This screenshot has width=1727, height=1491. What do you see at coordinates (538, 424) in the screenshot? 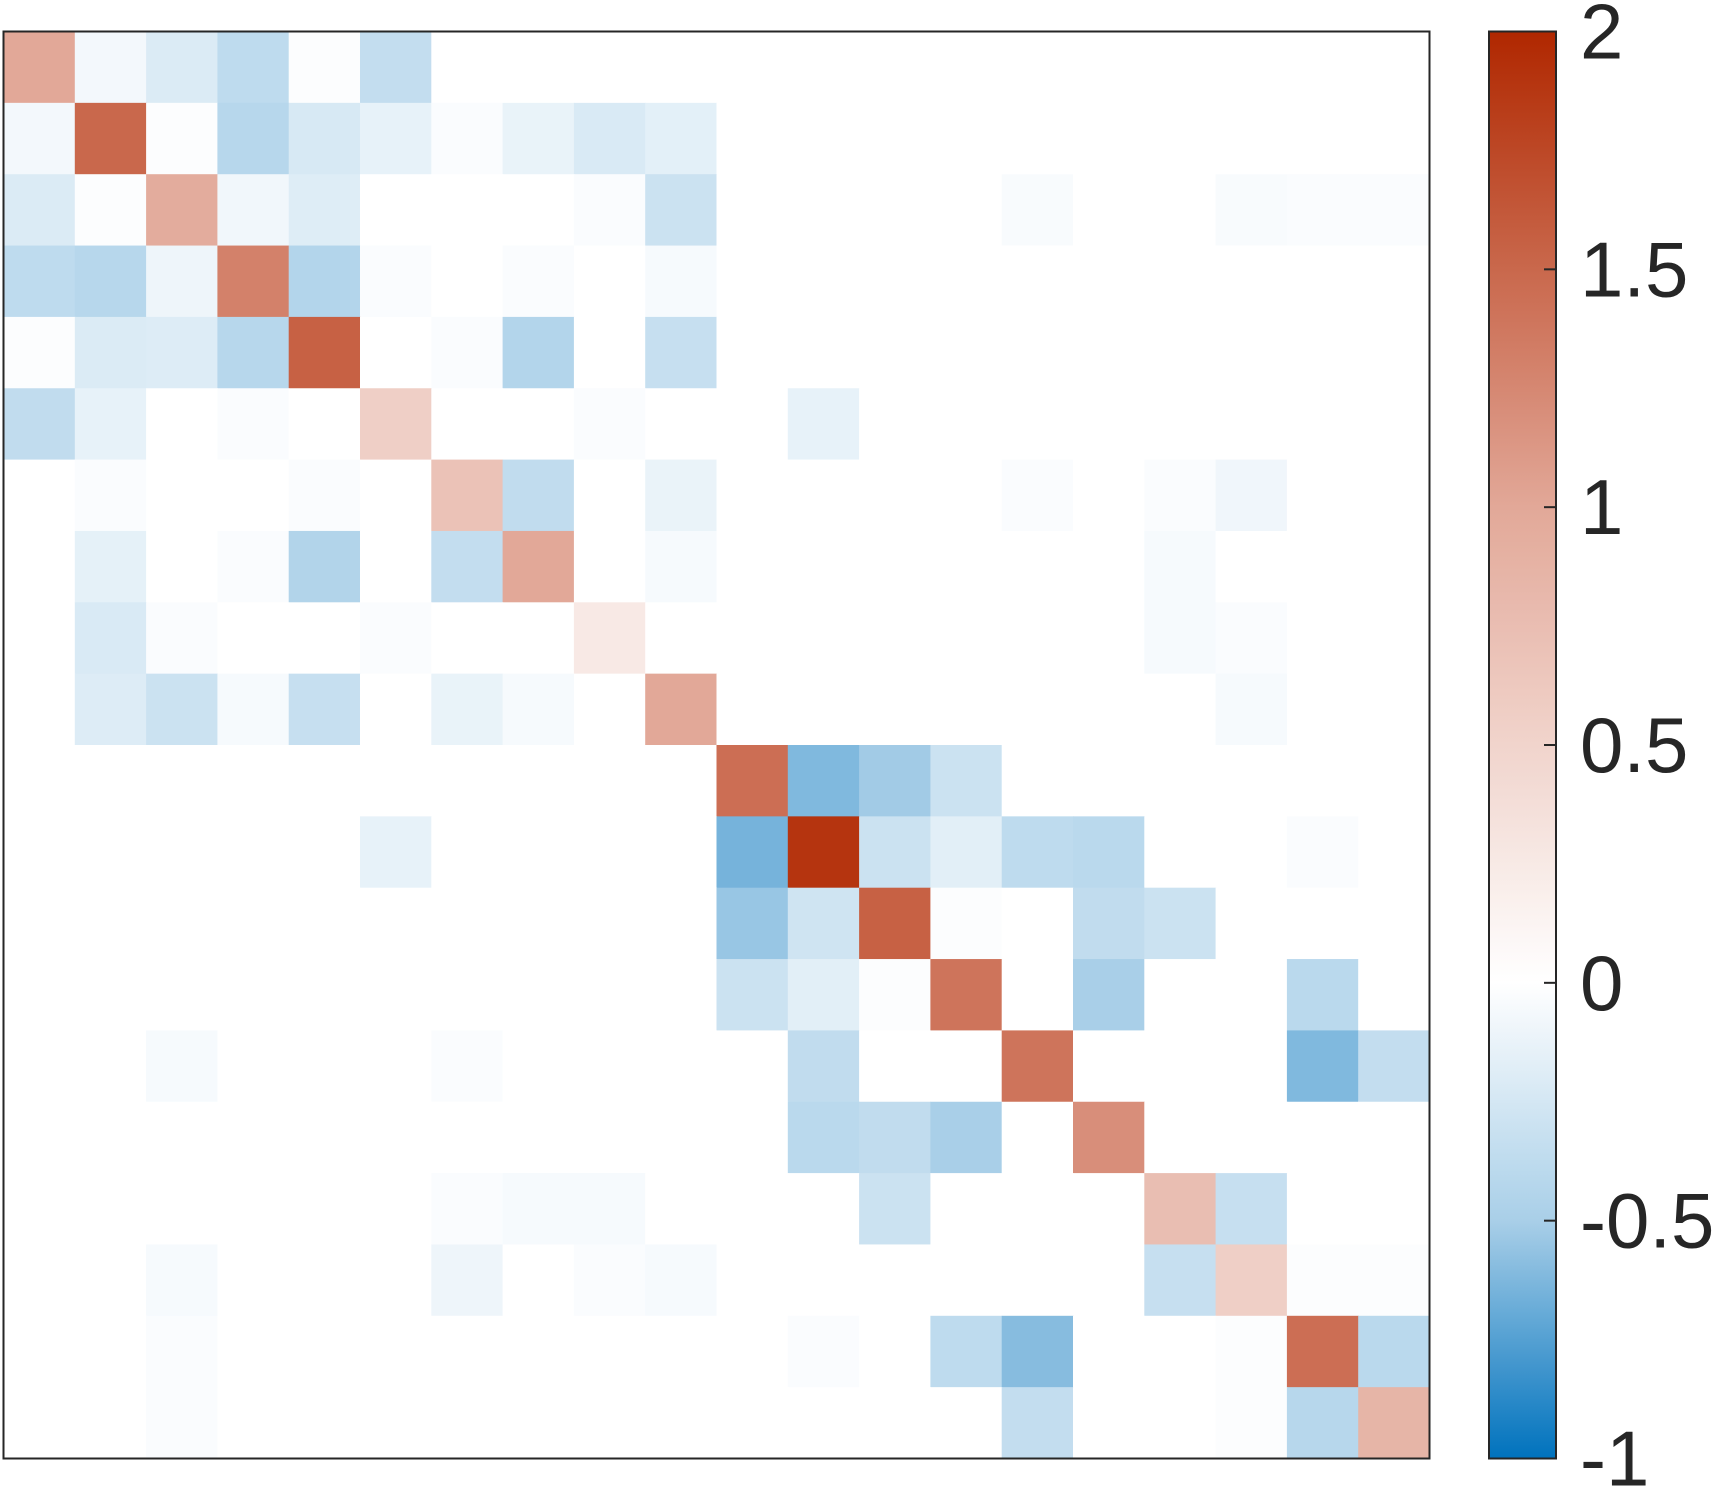
I see `heatmap-cell-r6-c8` at bounding box center [538, 424].